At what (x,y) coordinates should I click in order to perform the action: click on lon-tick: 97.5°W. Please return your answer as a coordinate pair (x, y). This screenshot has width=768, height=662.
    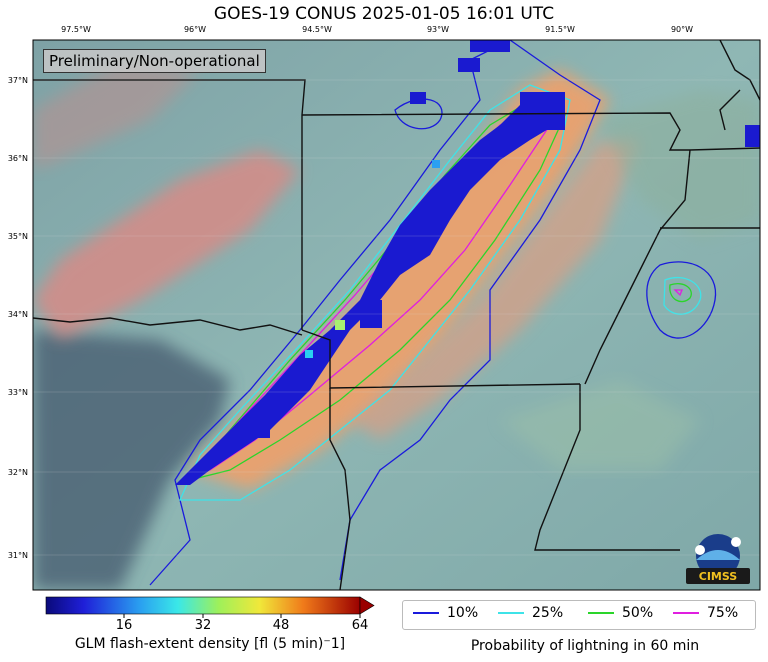
    Looking at the image, I should click on (76, 29).